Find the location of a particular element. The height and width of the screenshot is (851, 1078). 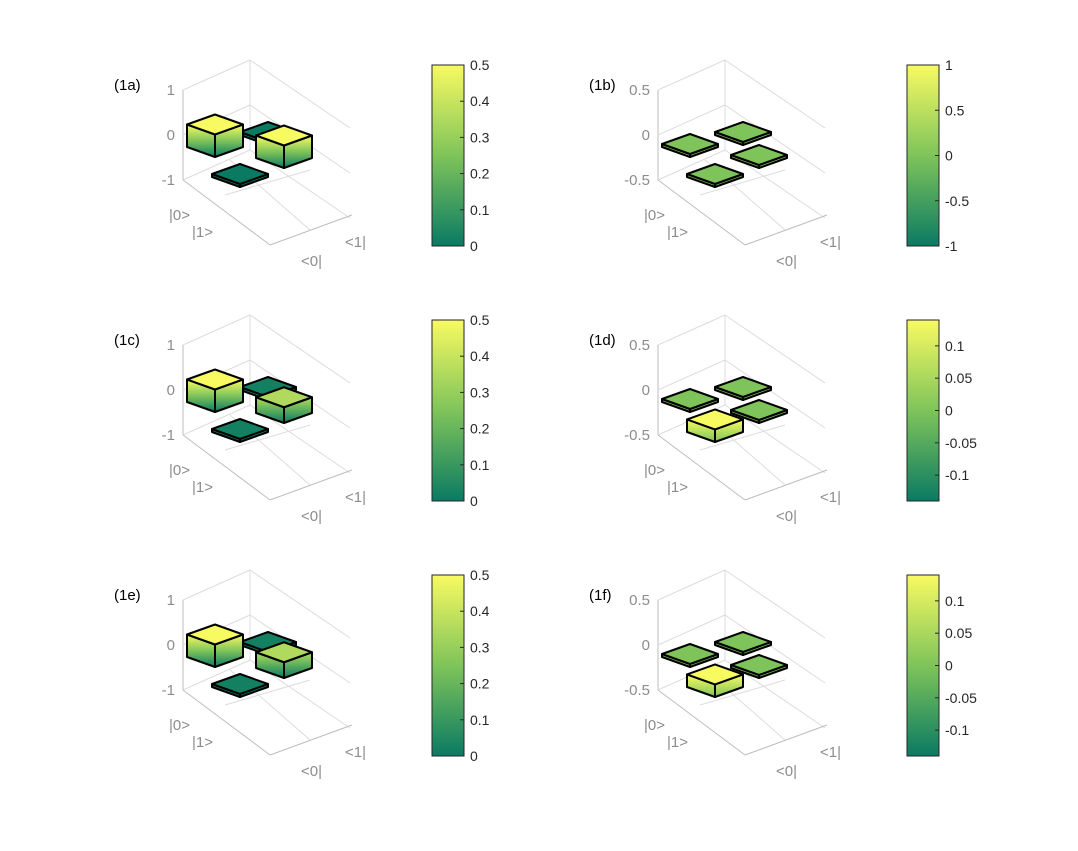

density-plot-2: (1b) 0.5 0 -0.5 |0>|1> <0| <1| 1 0.5 0 -0.5 -1 is located at coordinates (779, 163).